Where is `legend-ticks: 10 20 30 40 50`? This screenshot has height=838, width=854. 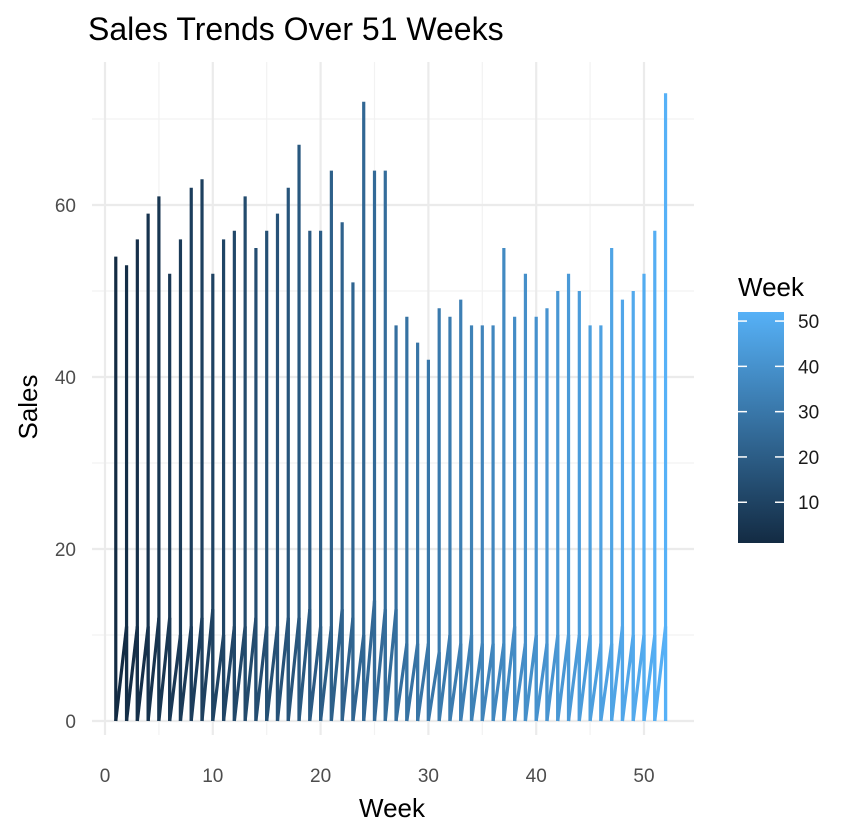
legend-ticks: 10 20 30 40 50 is located at coordinates (778, 413).